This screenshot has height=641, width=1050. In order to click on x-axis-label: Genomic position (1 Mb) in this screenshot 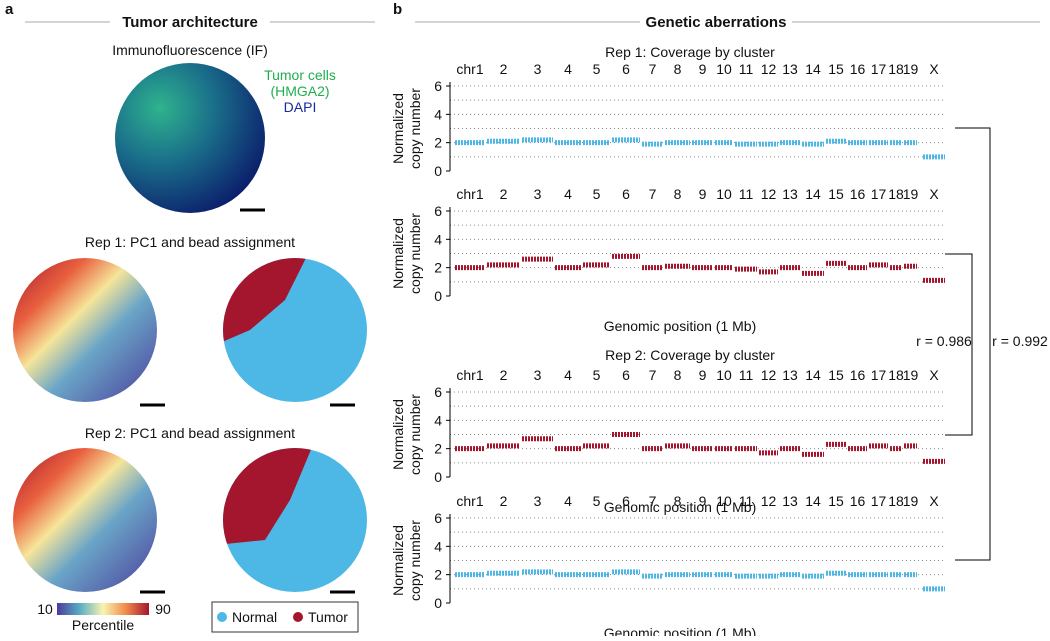, I will do `click(680, 507)`.